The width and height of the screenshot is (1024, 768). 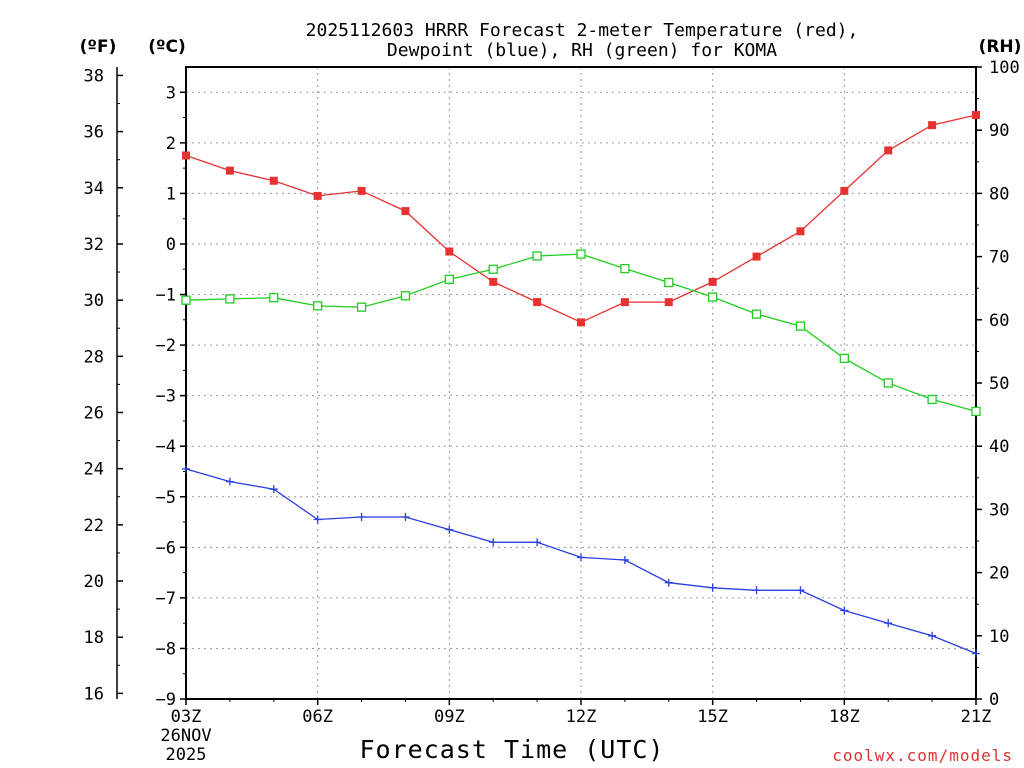 What do you see at coordinates (166, 447) in the screenshot?
I see `celsius-tick-label: −4` at bounding box center [166, 447].